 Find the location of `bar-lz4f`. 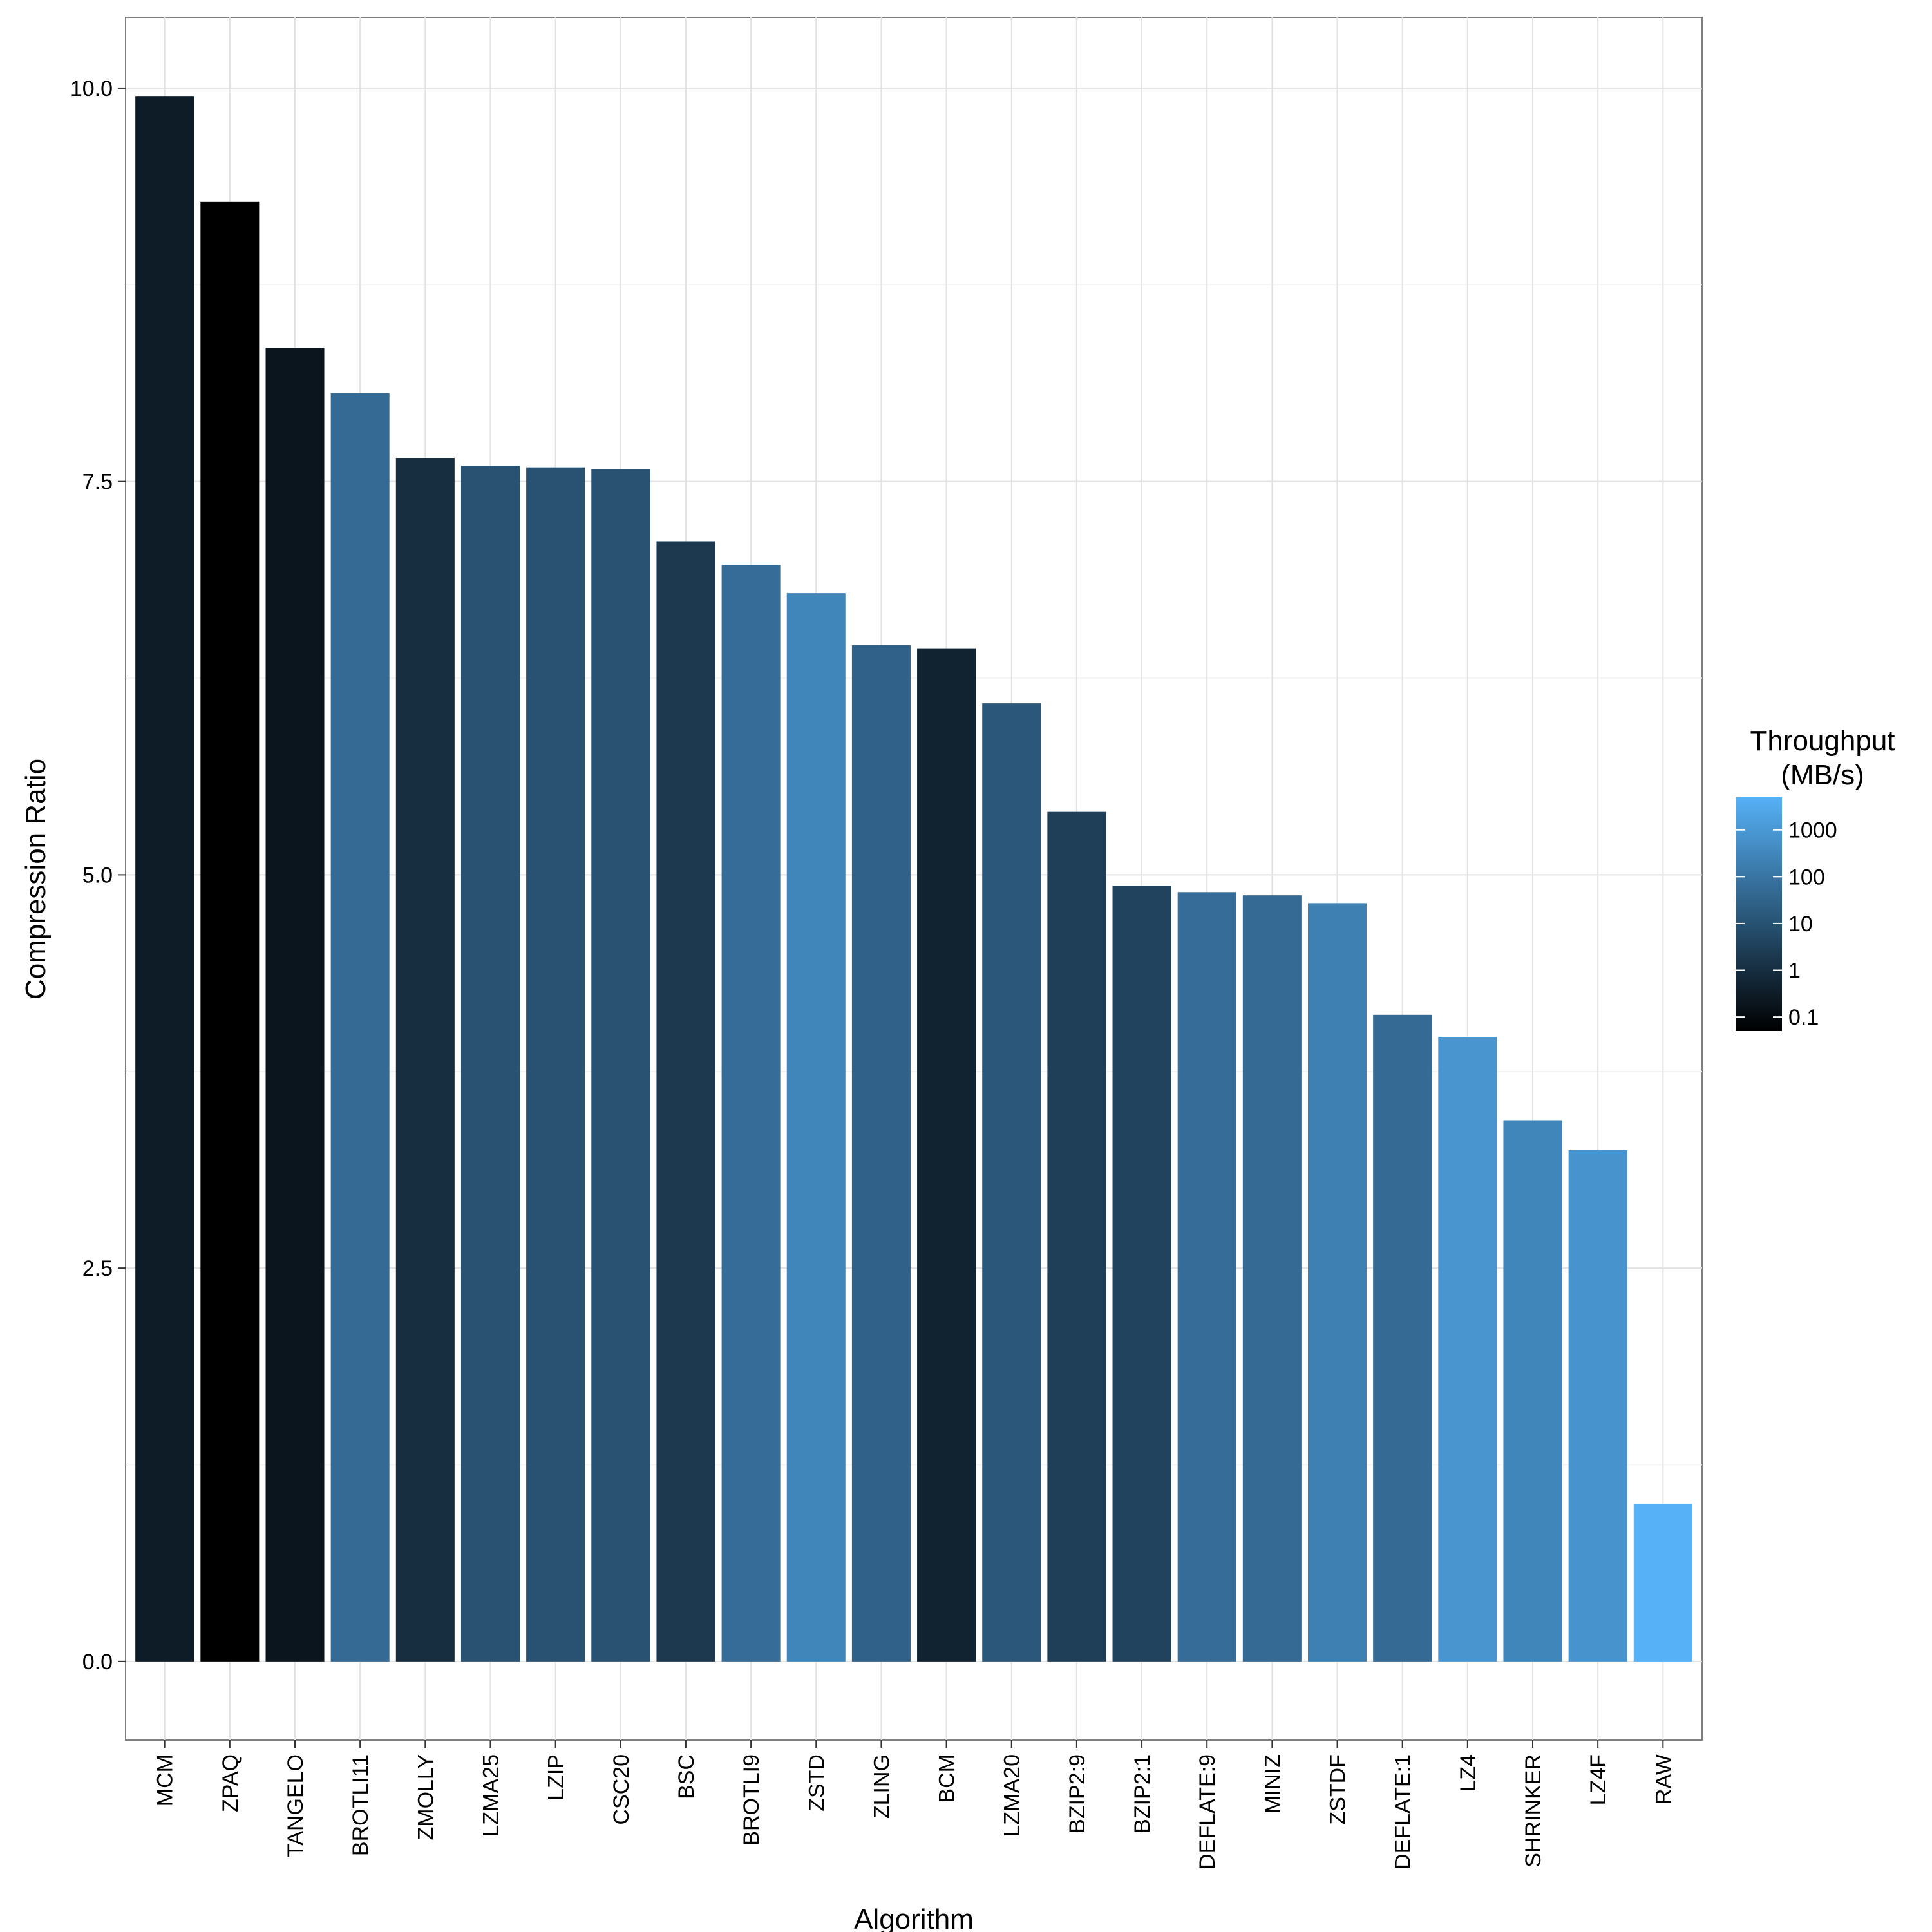

bar-lz4f is located at coordinates (1597, 1406).